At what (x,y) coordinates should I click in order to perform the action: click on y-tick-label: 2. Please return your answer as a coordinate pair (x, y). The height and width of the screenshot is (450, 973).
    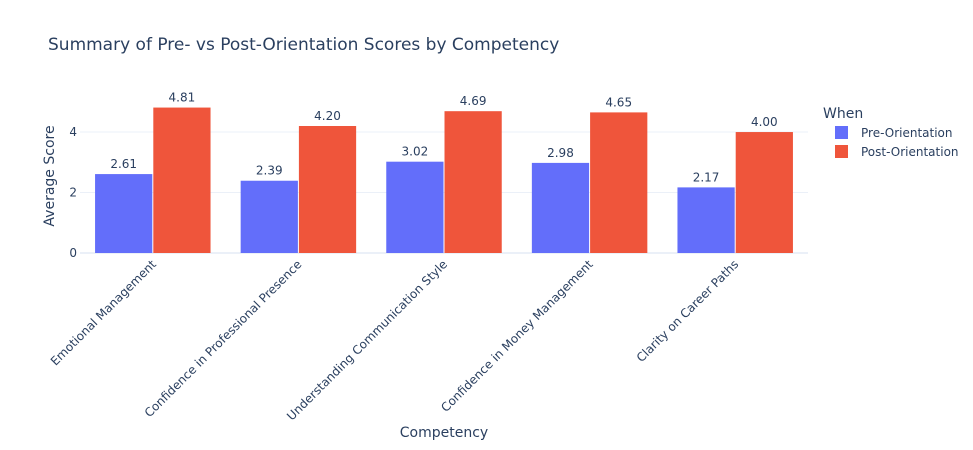
    Looking at the image, I should click on (73, 193).